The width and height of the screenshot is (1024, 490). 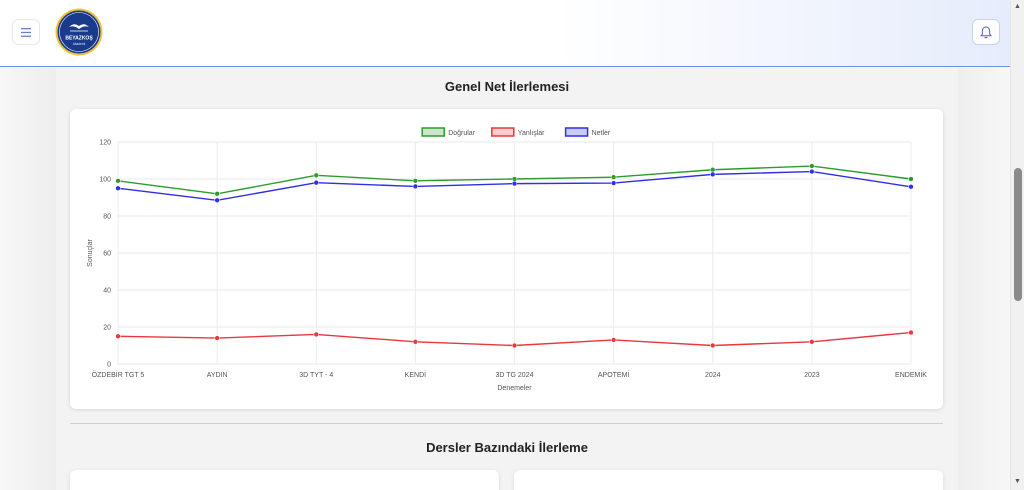 What do you see at coordinates (1018, 234) in the screenshot?
I see `scrollbar-thumb` at bounding box center [1018, 234].